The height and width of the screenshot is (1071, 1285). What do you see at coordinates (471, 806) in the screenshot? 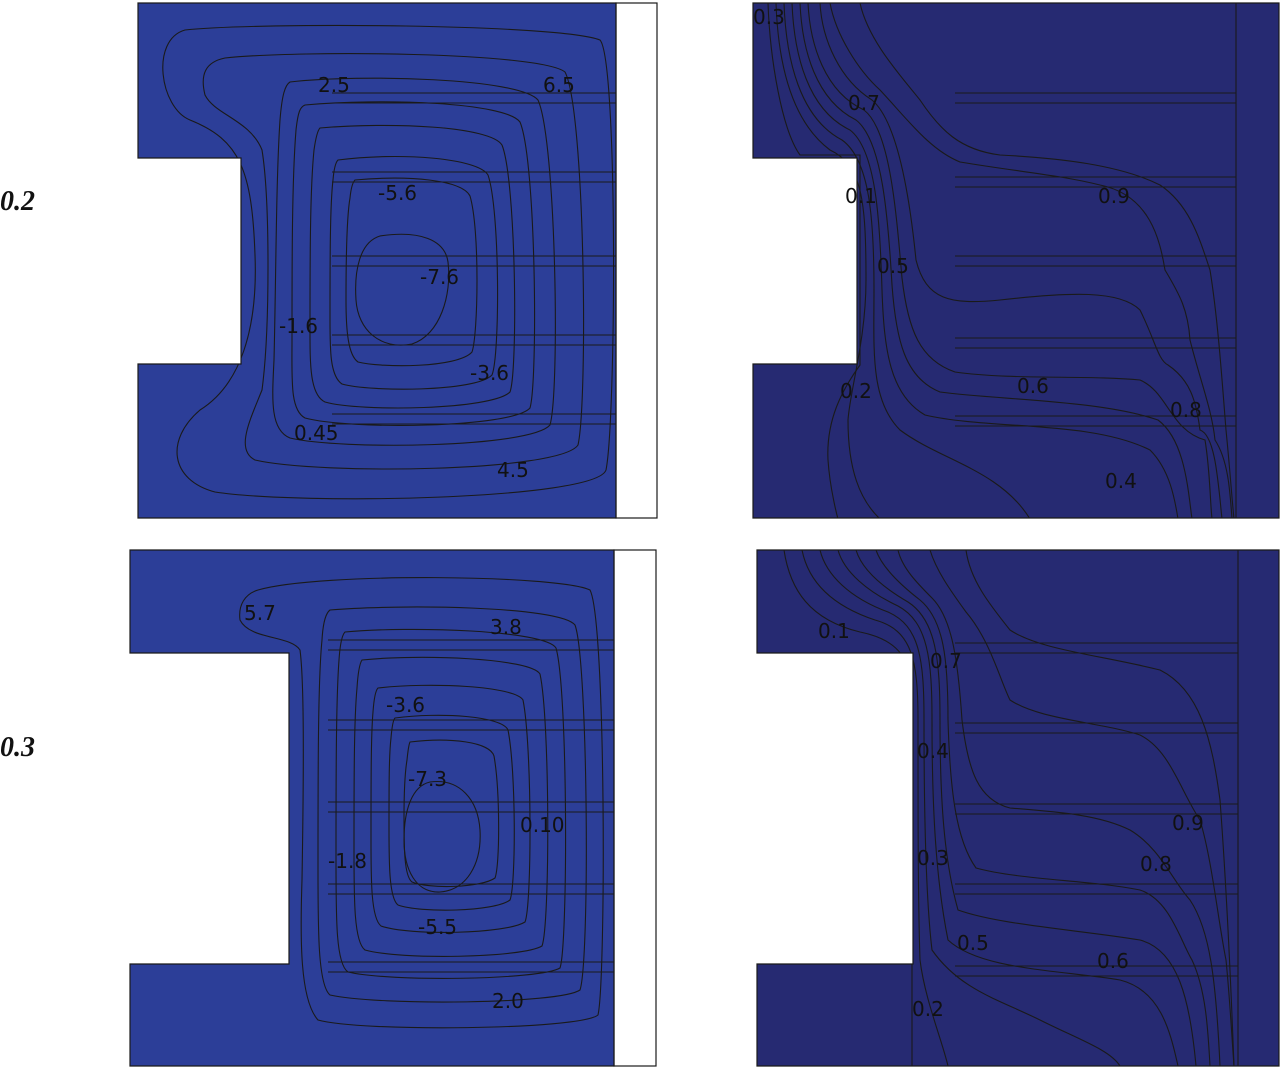
I see `bl-fins` at bounding box center [471, 806].